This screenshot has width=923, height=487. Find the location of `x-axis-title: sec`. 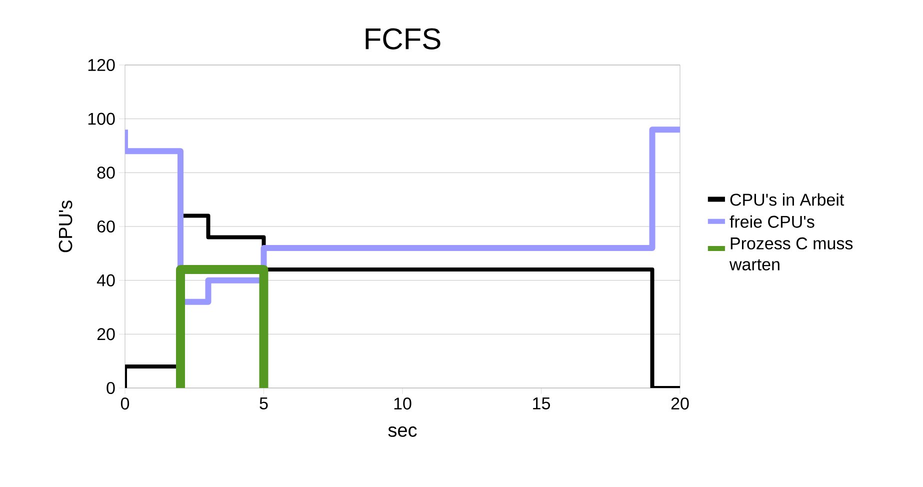

x-axis-title: sec is located at coordinates (402, 431).